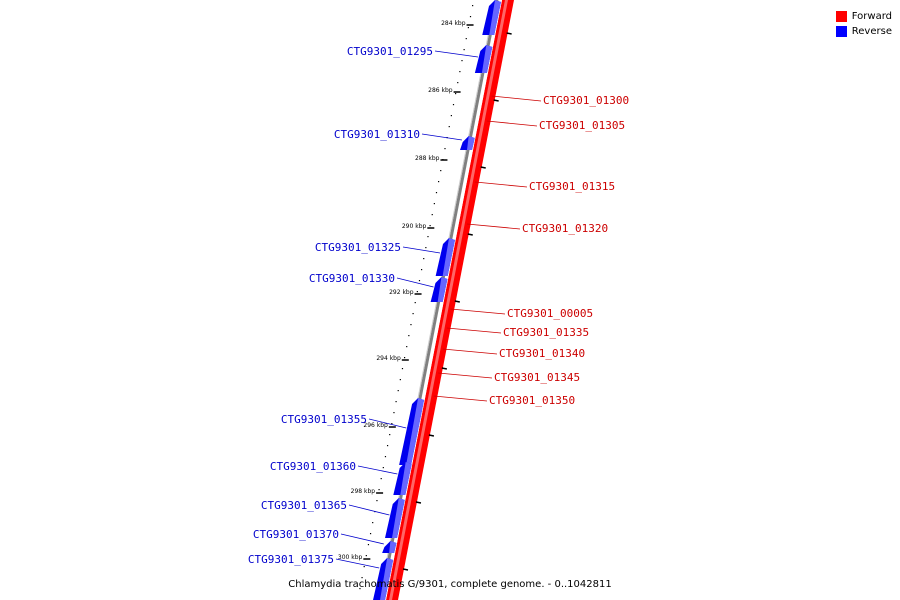  What do you see at coordinates (586, 100) in the screenshot?
I see `forward-gene-label: CTG9301_01300` at bounding box center [586, 100].